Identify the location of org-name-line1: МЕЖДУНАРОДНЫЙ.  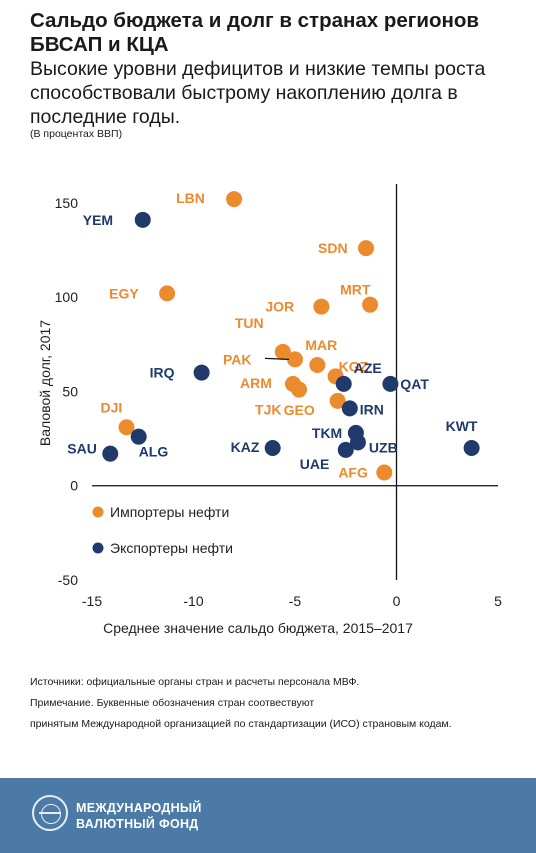
(139, 808).